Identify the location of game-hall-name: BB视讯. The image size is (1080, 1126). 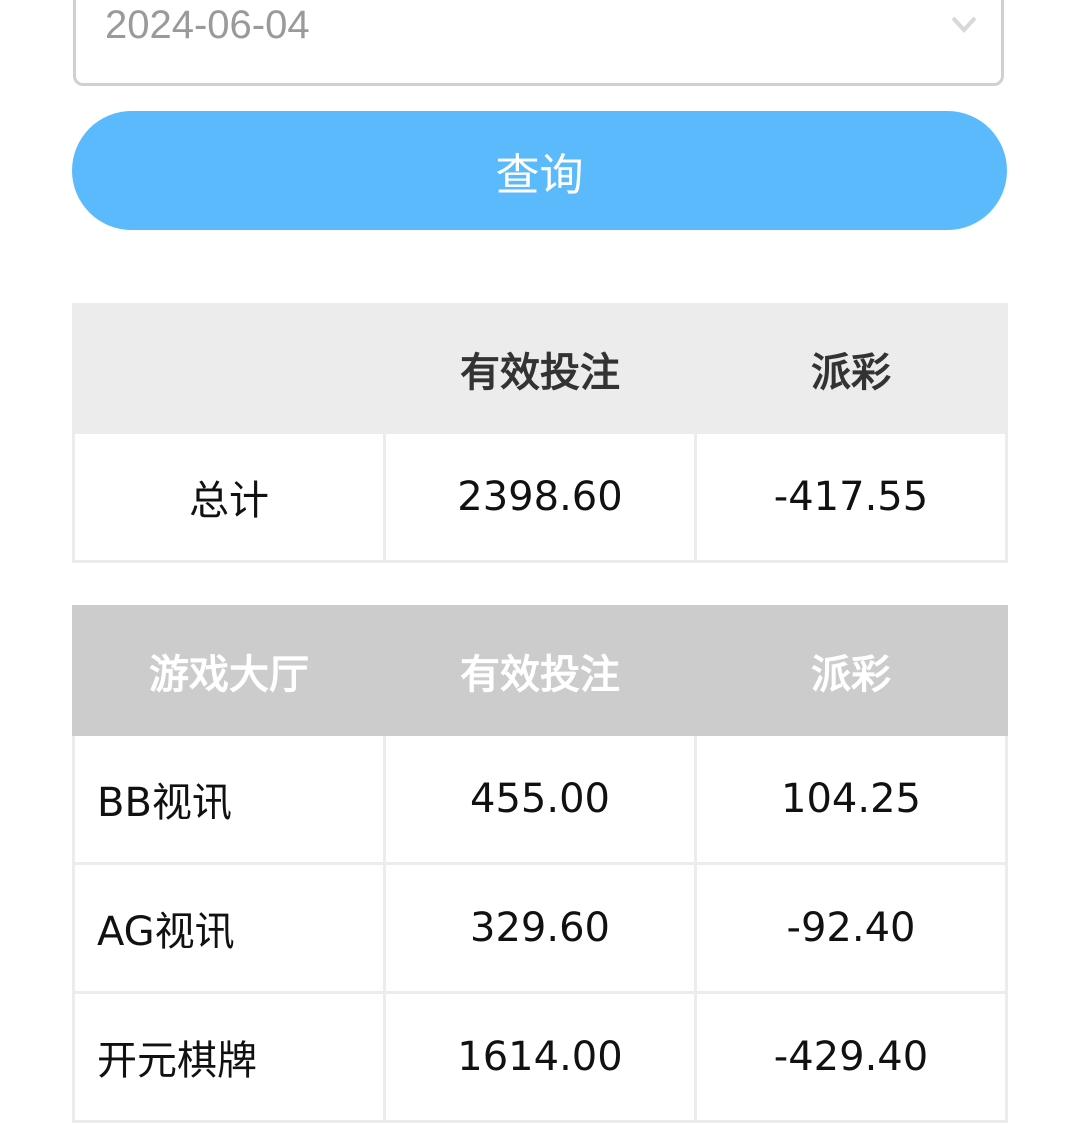
(229, 799).